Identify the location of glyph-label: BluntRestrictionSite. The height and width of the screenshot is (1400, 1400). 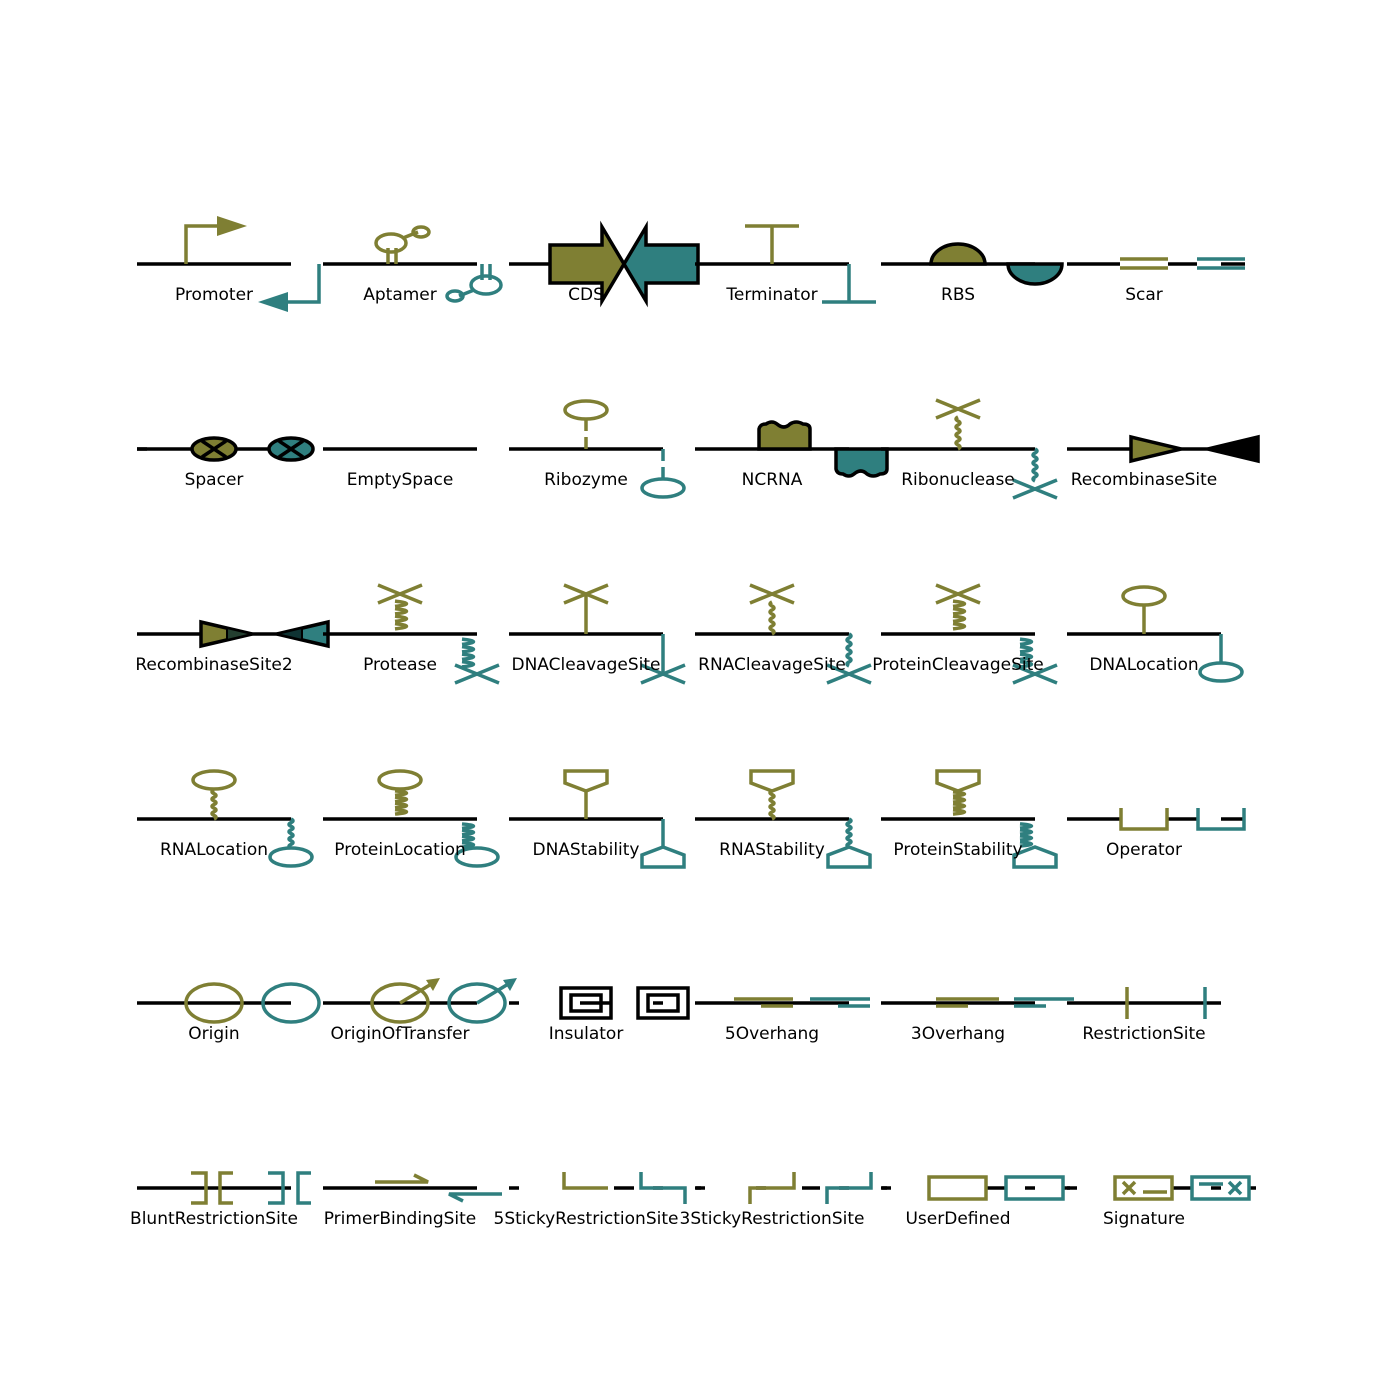
(214, 1219).